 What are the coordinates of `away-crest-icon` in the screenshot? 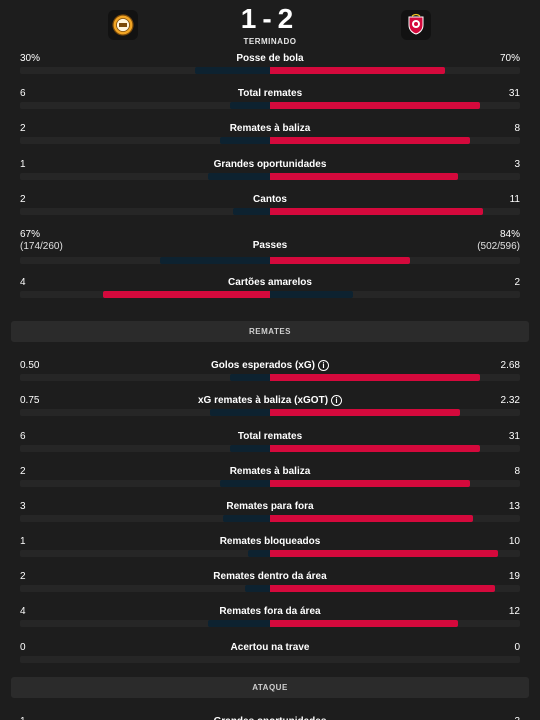 It's located at (416, 24).